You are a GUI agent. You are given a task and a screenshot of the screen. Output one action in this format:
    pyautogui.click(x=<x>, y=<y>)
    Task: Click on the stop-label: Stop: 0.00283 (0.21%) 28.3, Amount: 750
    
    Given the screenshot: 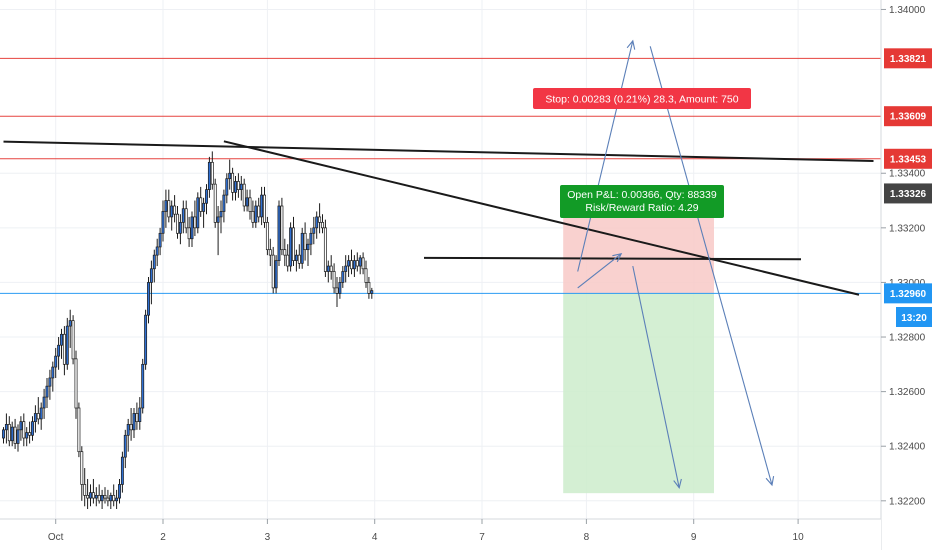 What is the action you would take?
    pyautogui.click(x=642, y=98)
    